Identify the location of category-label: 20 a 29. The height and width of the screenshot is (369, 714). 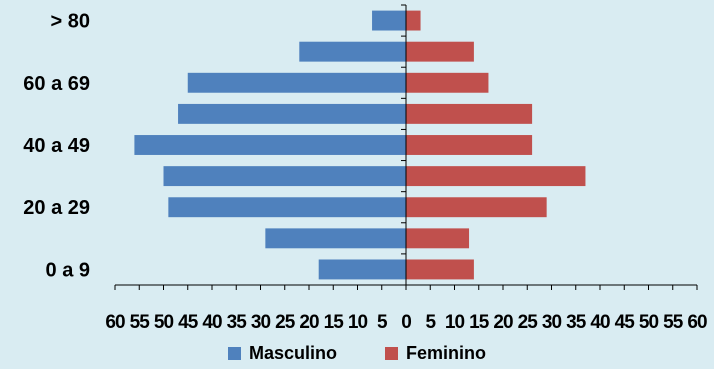
(56, 208).